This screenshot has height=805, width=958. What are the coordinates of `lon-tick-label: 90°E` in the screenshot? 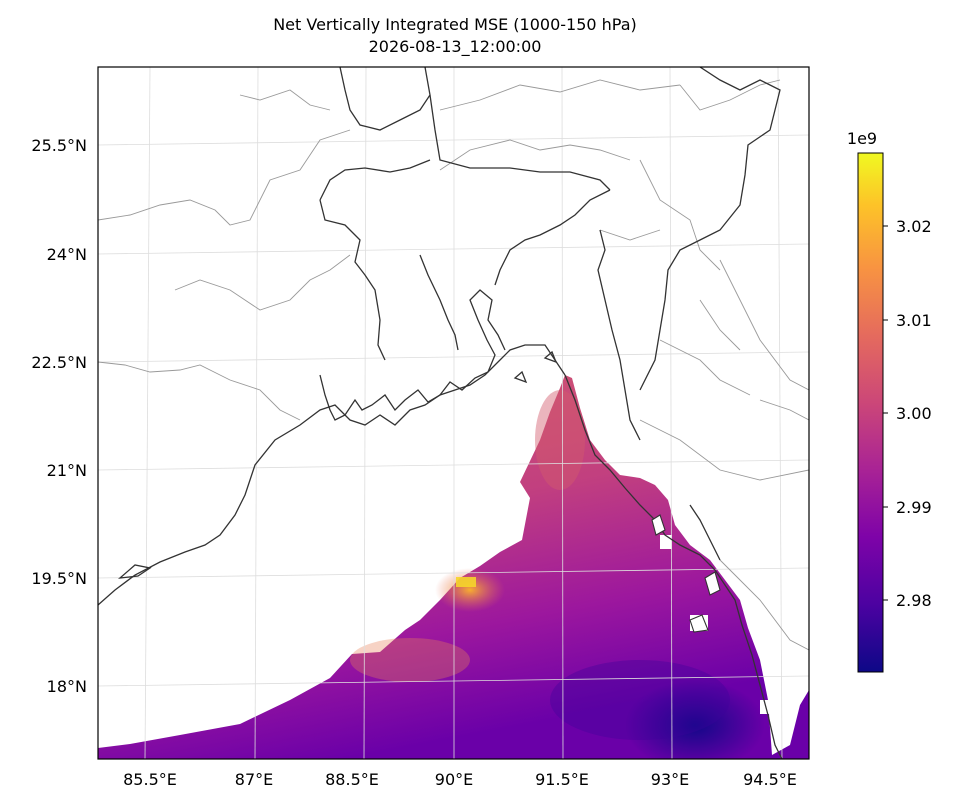 It's located at (454, 779).